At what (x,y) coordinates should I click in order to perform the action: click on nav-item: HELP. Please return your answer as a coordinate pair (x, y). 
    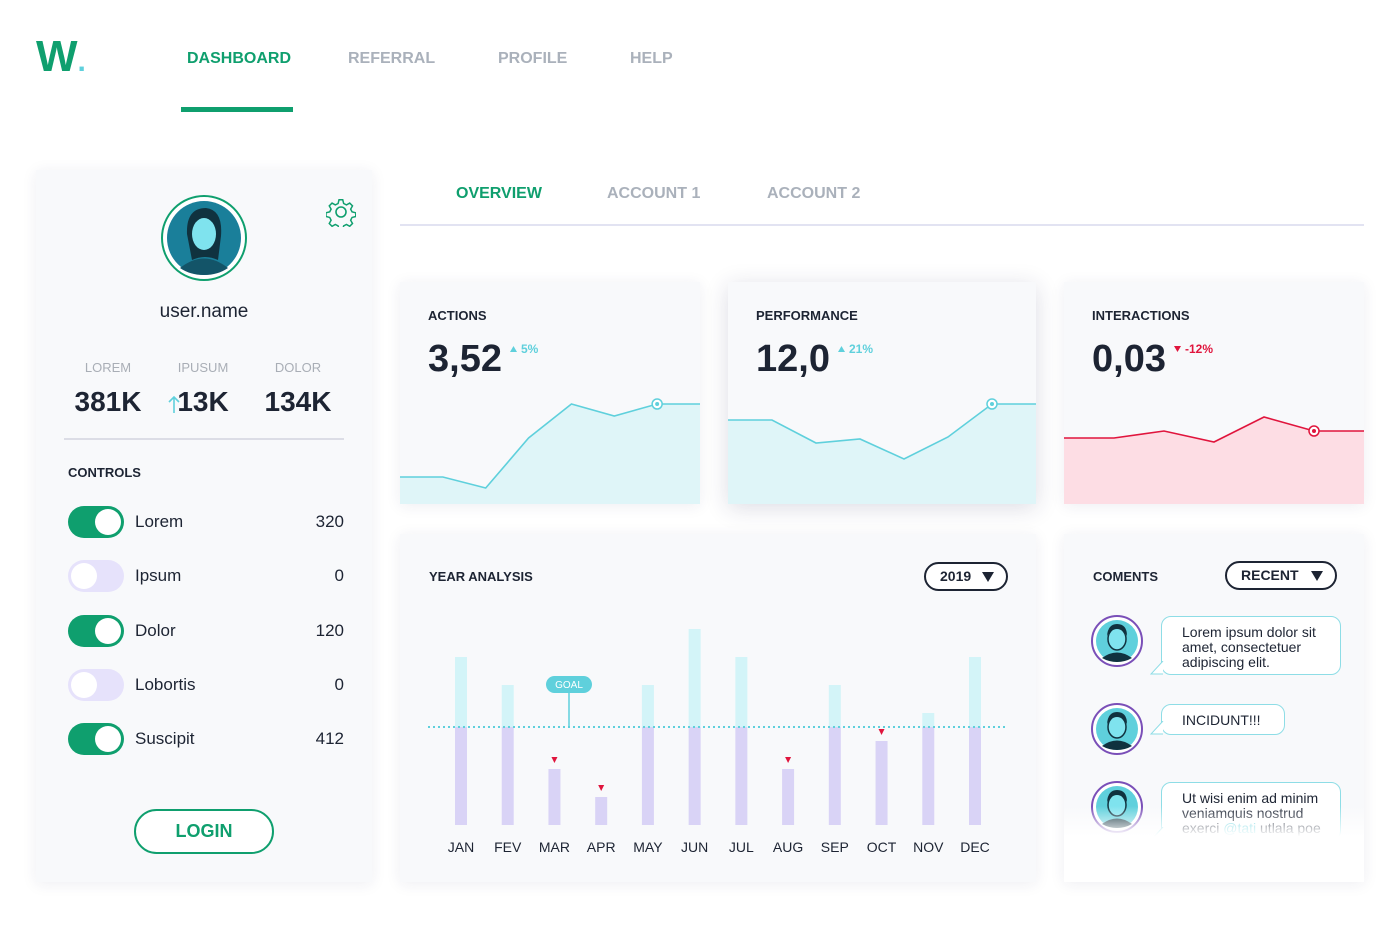
    Looking at the image, I should click on (651, 58).